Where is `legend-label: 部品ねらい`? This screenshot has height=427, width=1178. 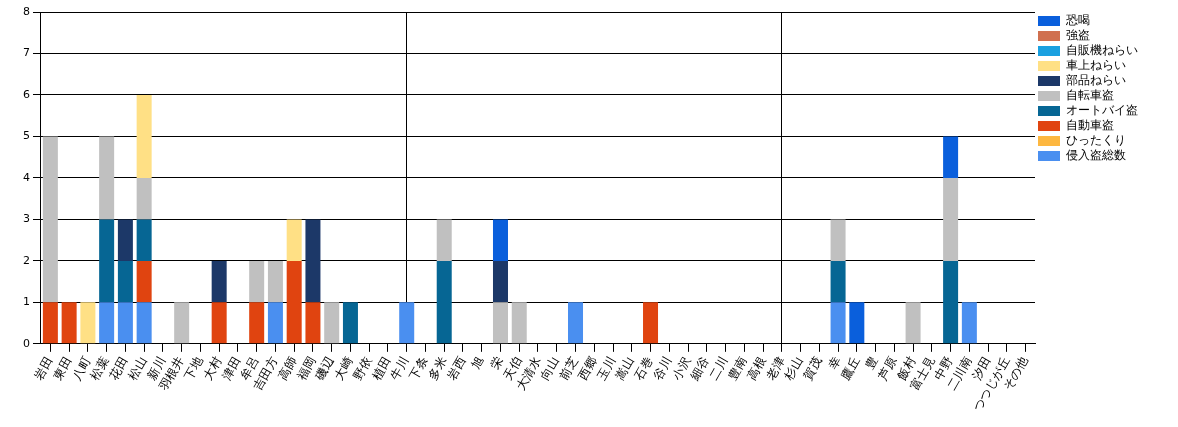 legend-label: 部品ねらい is located at coordinates (1096, 80).